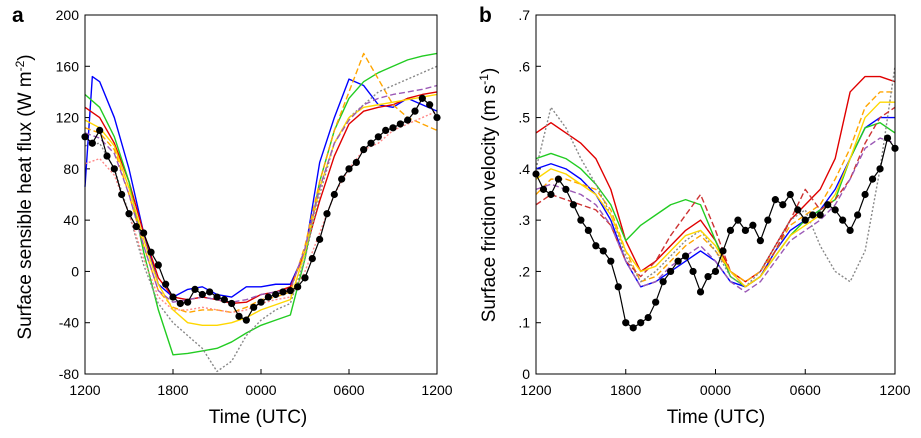 This screenshot has width=921, height=438. I want to click on panel-a-y-axis-title: Surface sensible heat flux (W m-2), so click(24, 196).